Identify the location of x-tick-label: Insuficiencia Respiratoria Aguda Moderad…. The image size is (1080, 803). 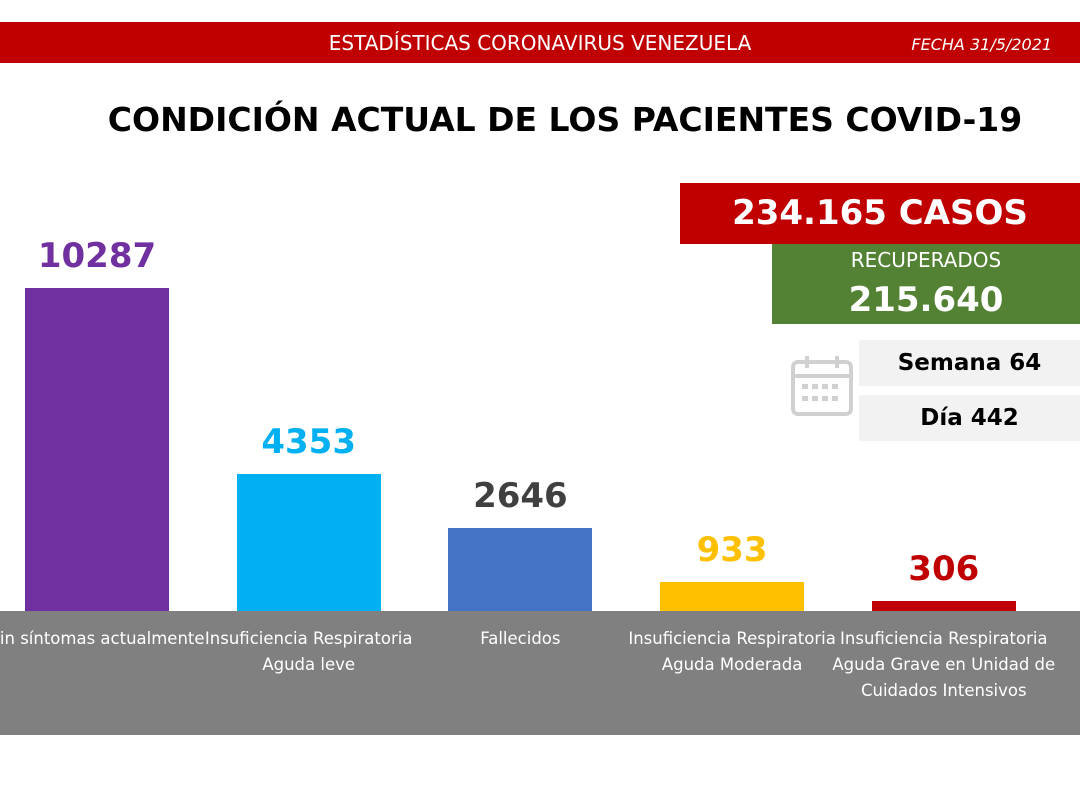
(732, 651).